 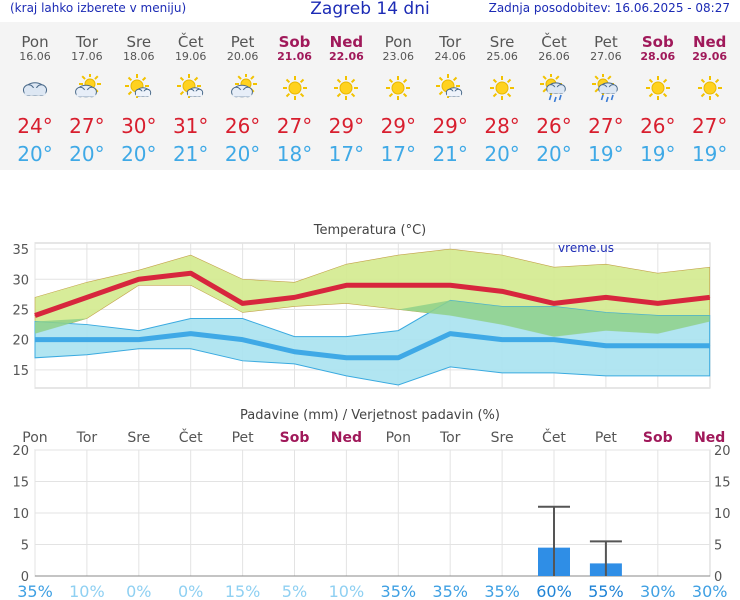 What do you see at coordinates (369, 230) in the screenshot?
I see `chart-title: Temperatura (°C)` at bounding box center [369, 230].